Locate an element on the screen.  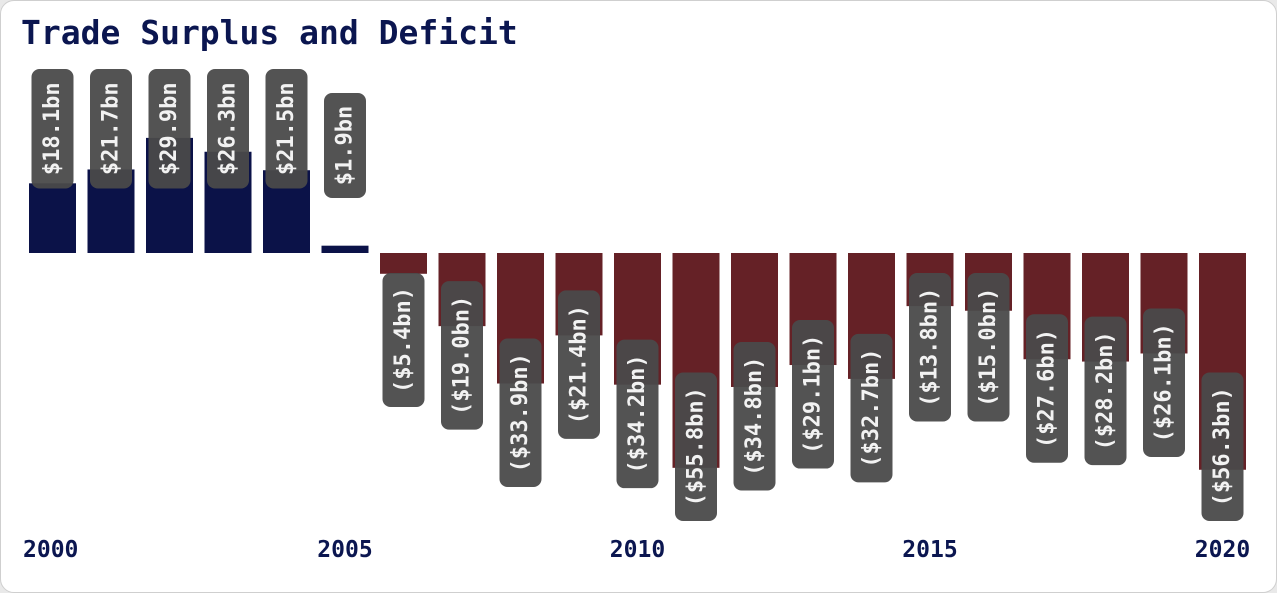
data-label-text: ($28.2bn) is located at coordinates (1105, 390).